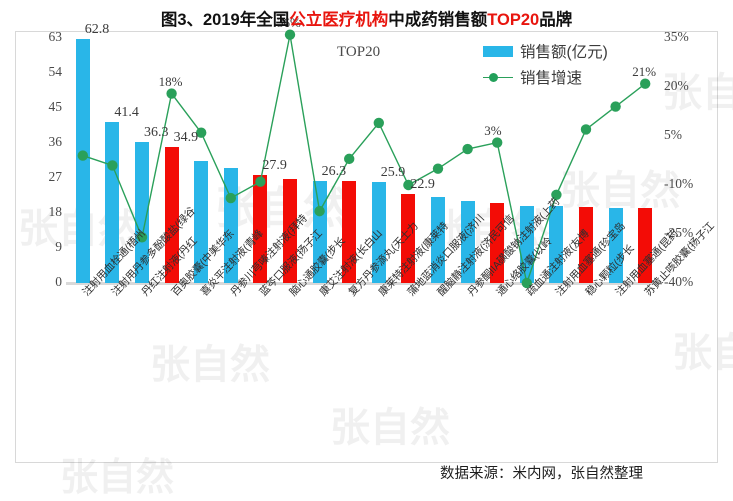 This screenshot has height=501, width=733. What do you see at coordinates (422, 184) in the screenshot?
I see `bar-value-label: 22.9` at bounding box center [422, 184].